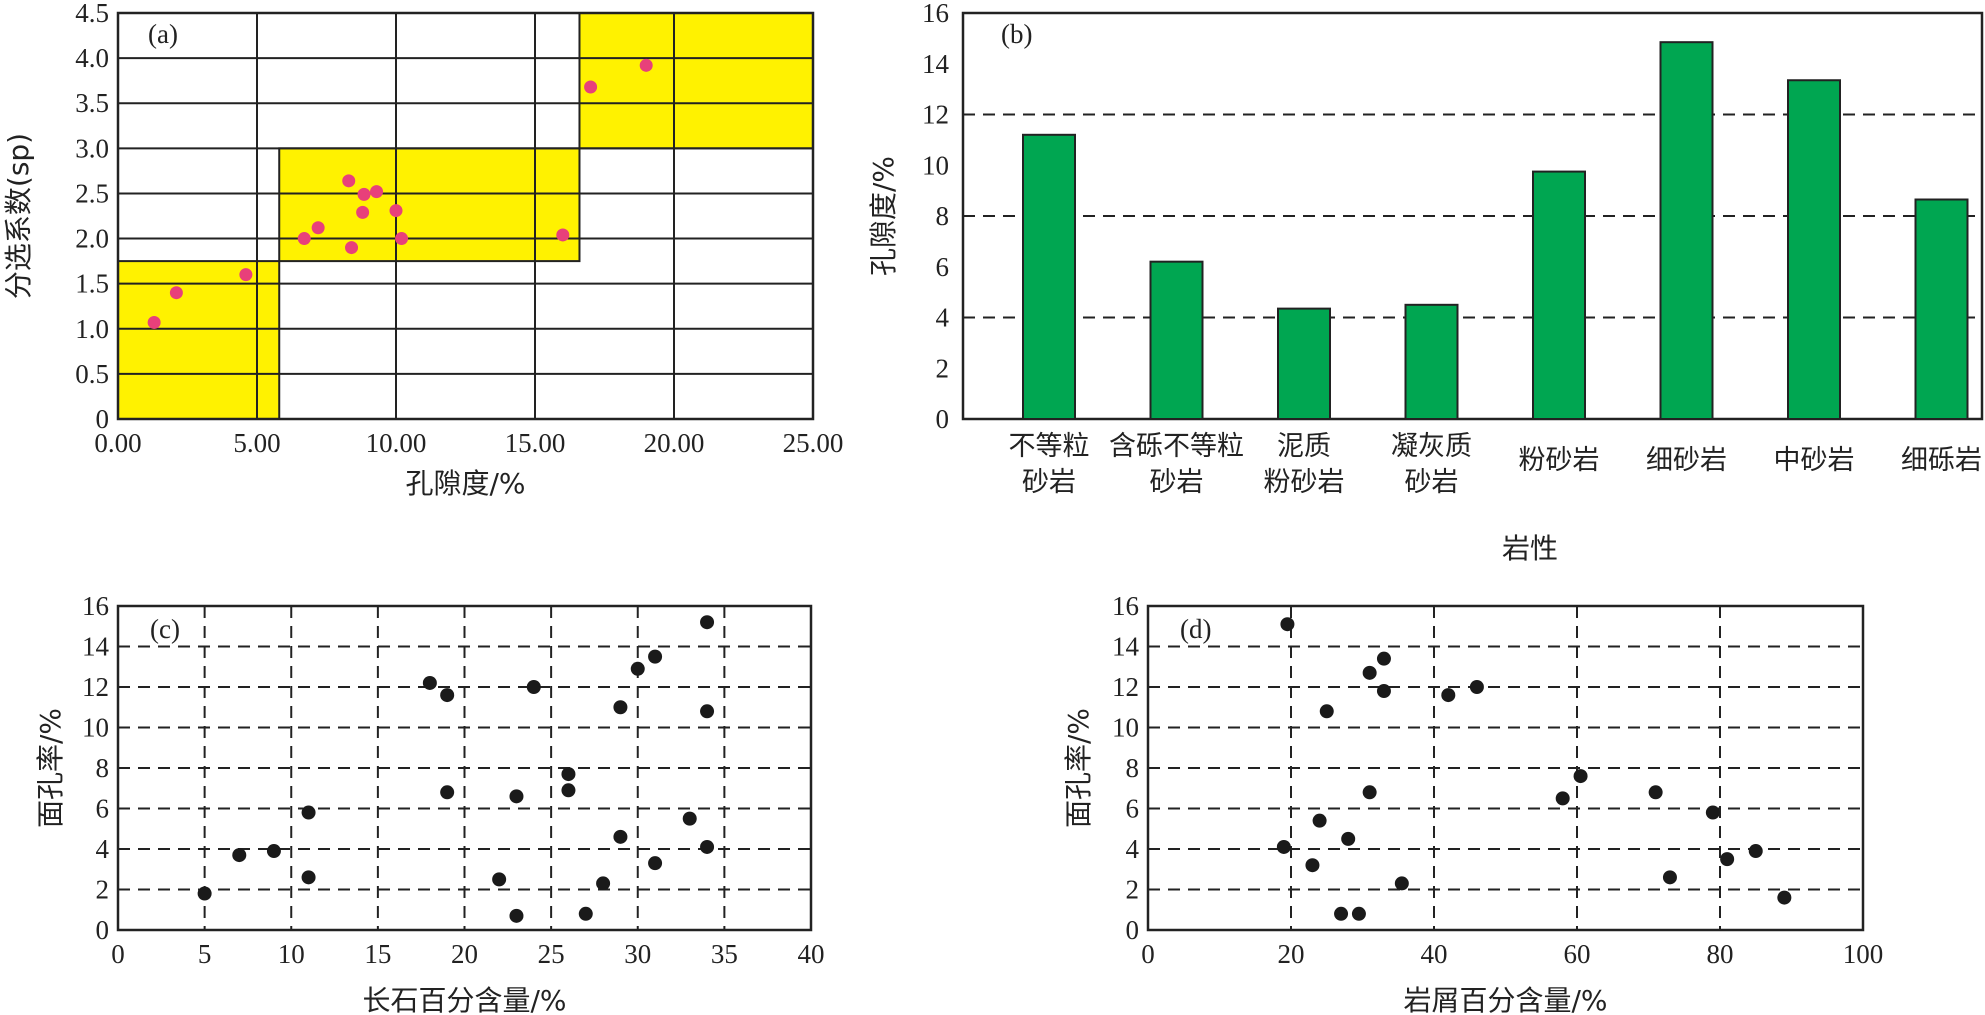  What do you see at coordinates (291, 954) in the screenshot?
I see `x-tick-label: 10` at bounding box center [291, 954].